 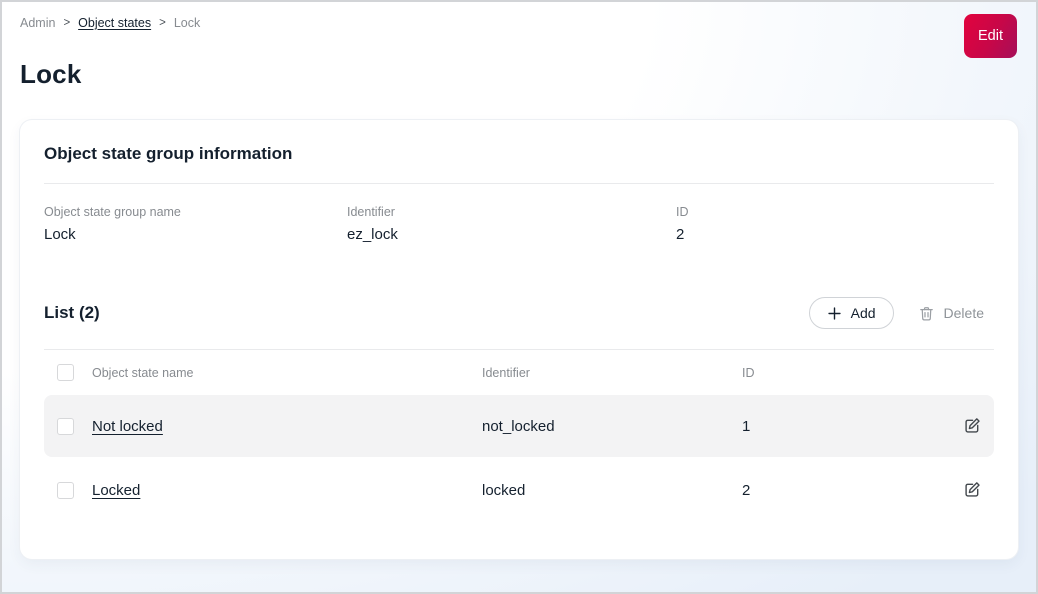 I want to click on field-label: Identifier, so click(x=371, y=212).